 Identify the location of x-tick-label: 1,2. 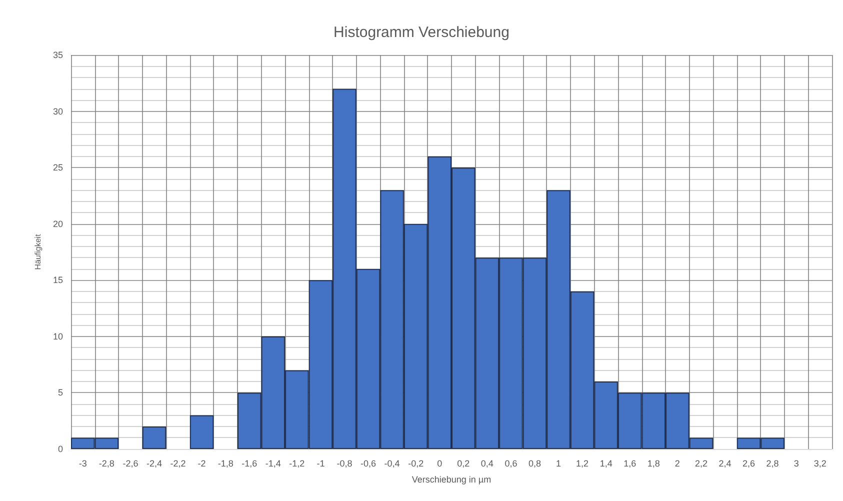
(582, 463).